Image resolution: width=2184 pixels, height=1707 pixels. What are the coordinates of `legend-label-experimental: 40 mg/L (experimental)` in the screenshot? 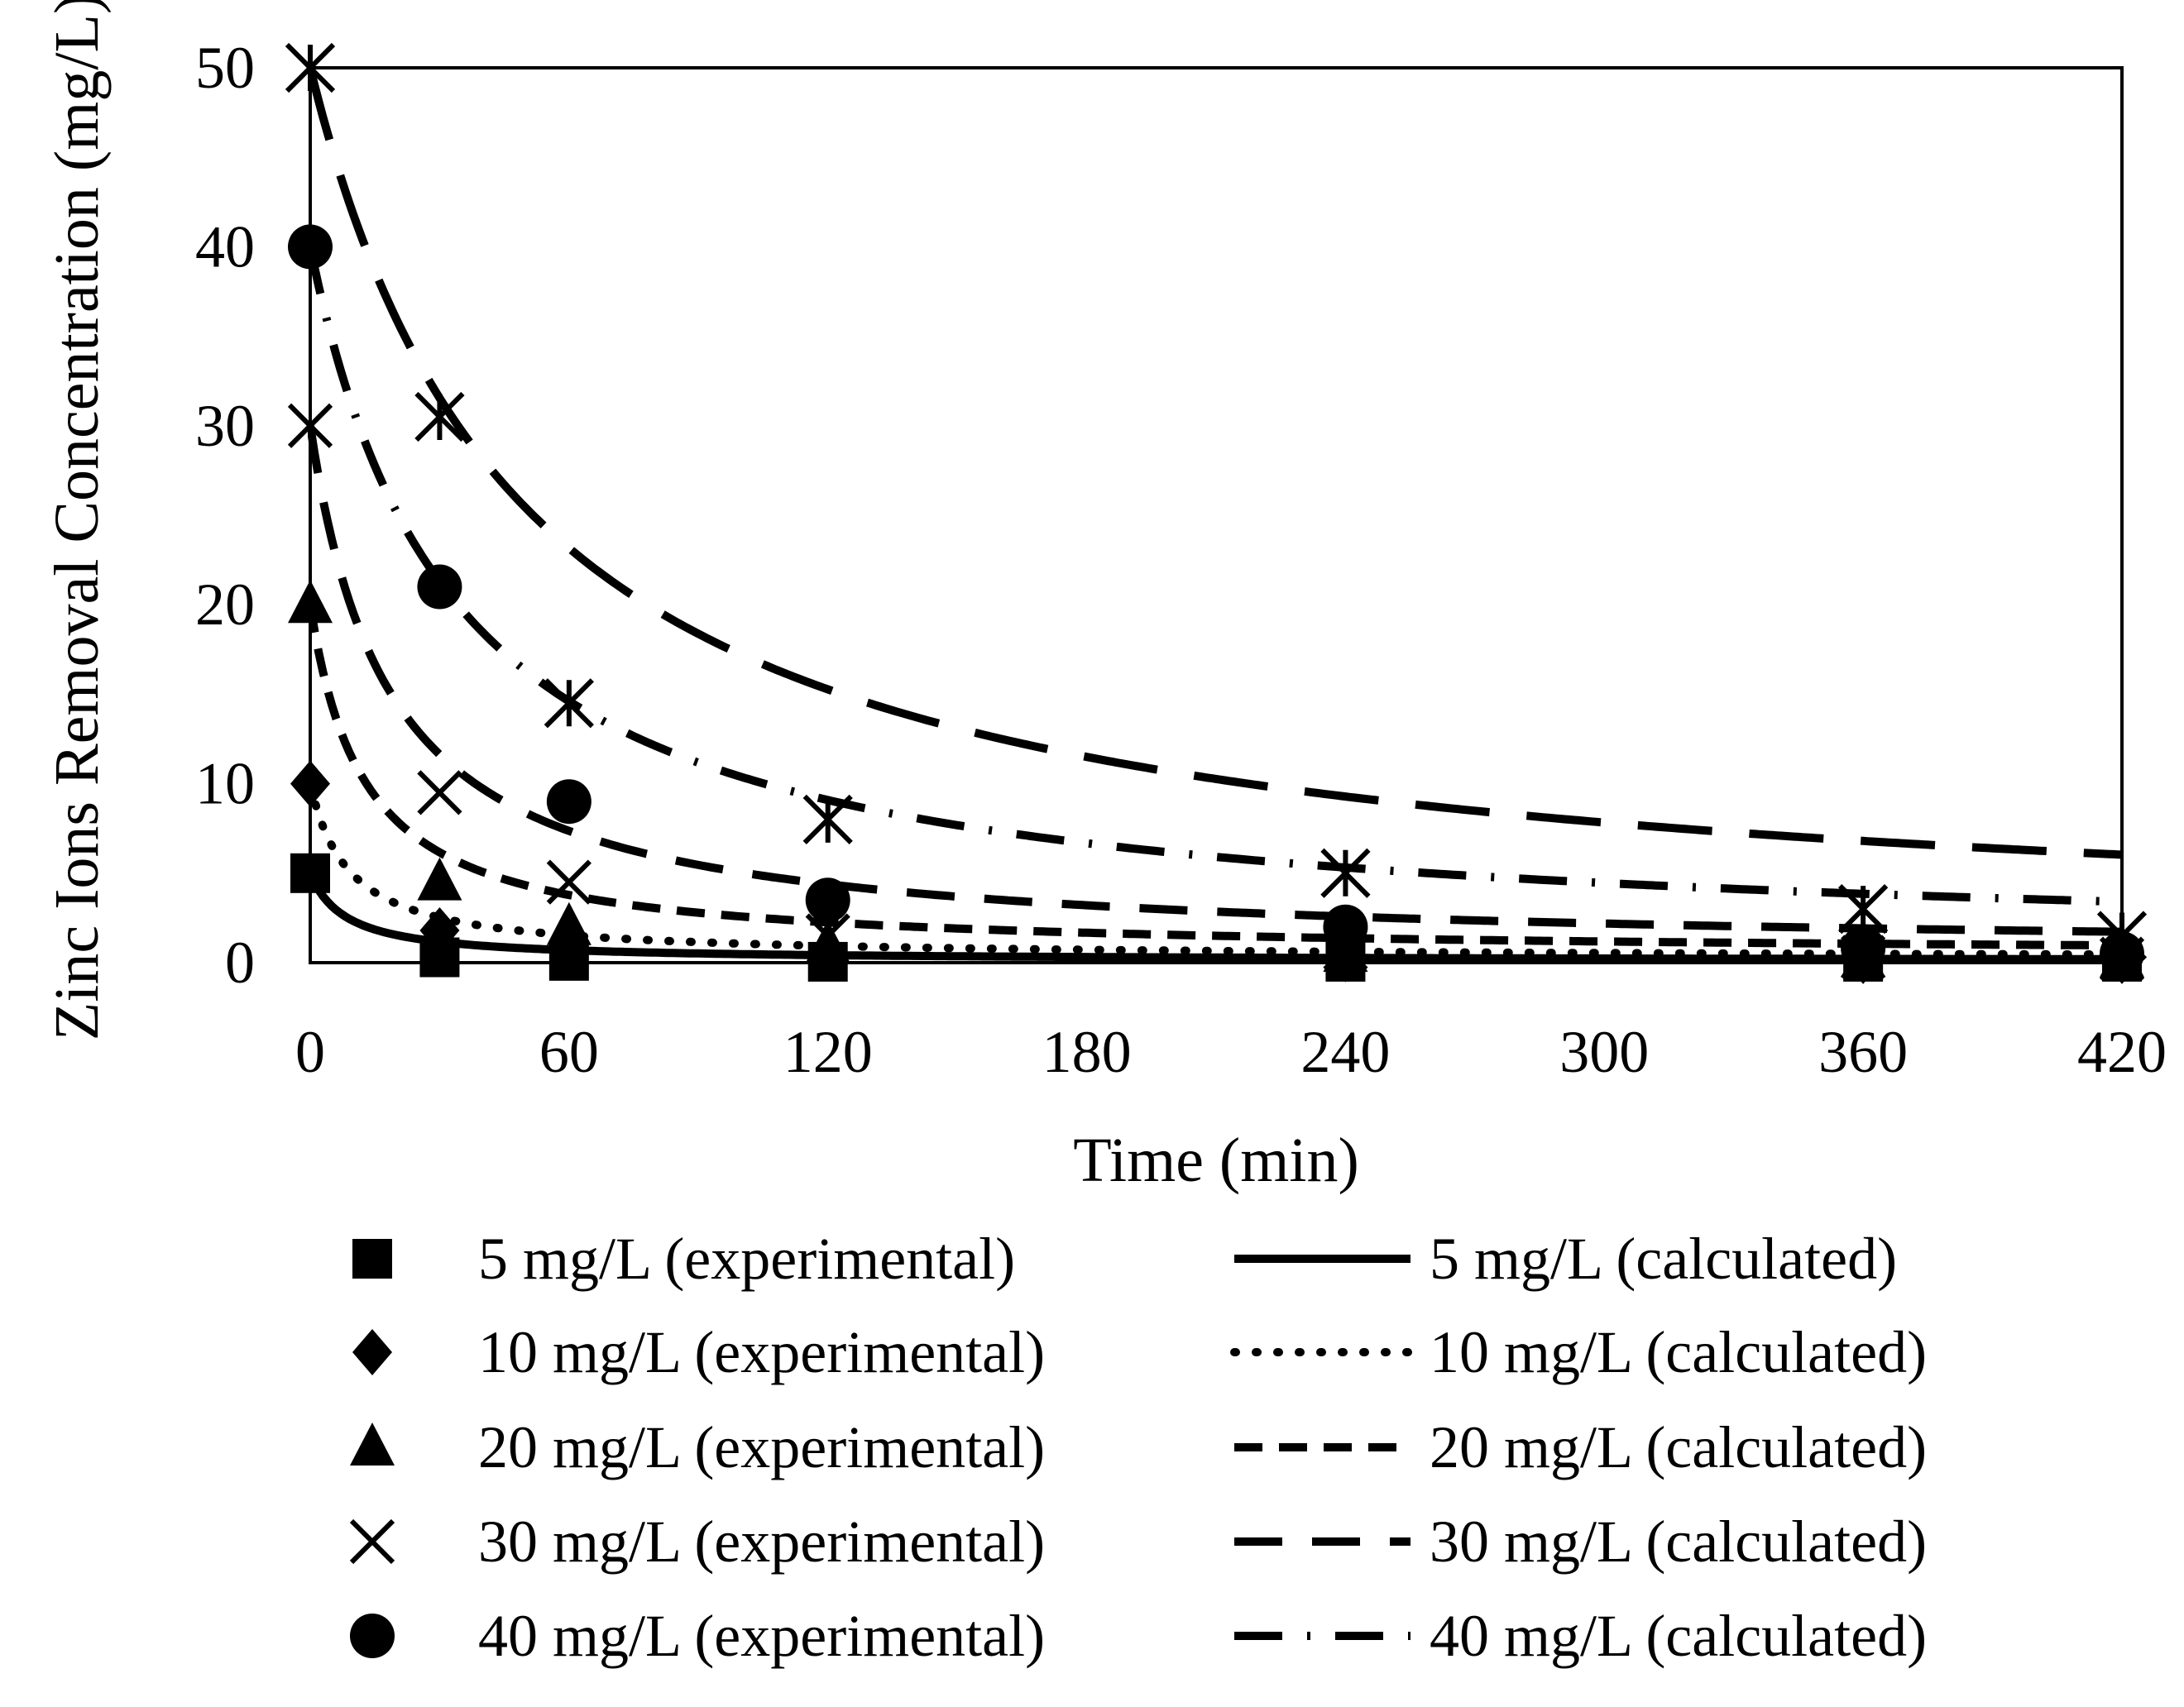 It's located at (761, 1636).